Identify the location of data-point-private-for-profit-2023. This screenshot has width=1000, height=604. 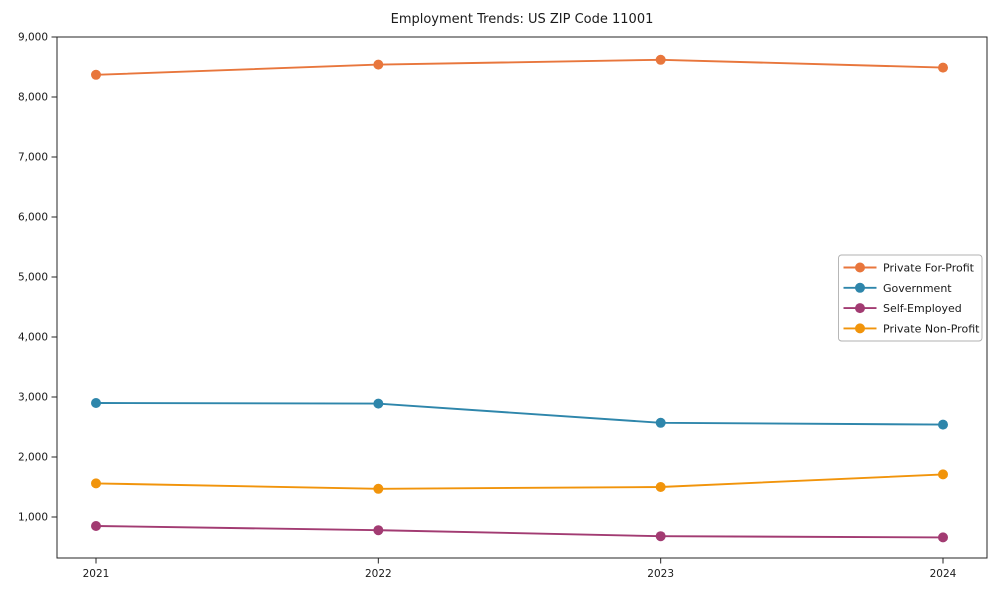
(660, 59).